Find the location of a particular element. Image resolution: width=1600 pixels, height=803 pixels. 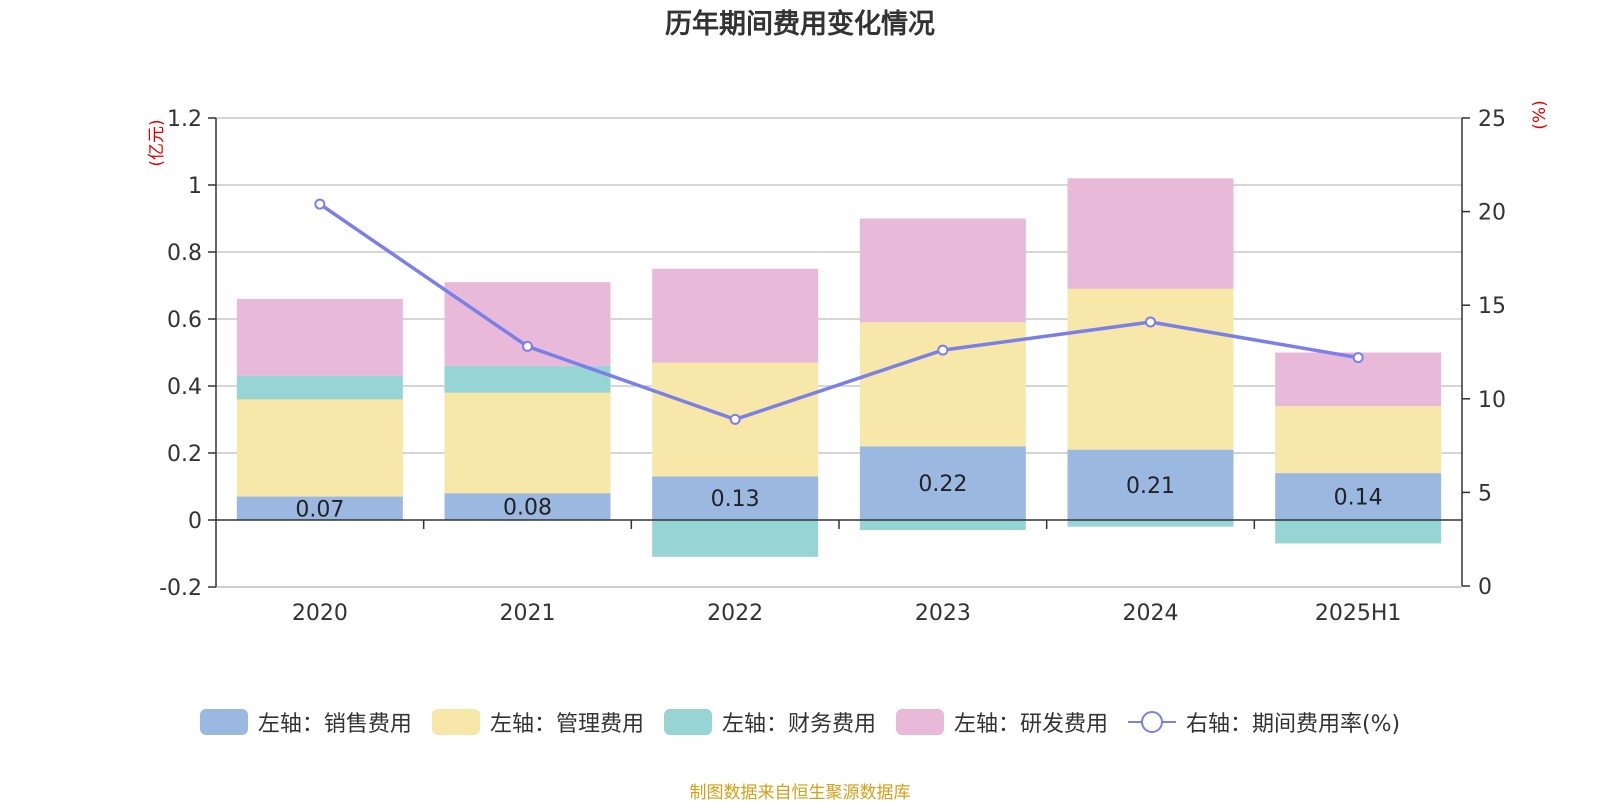

bar-value-label: 0.13 is located at coordinates (735, 499).